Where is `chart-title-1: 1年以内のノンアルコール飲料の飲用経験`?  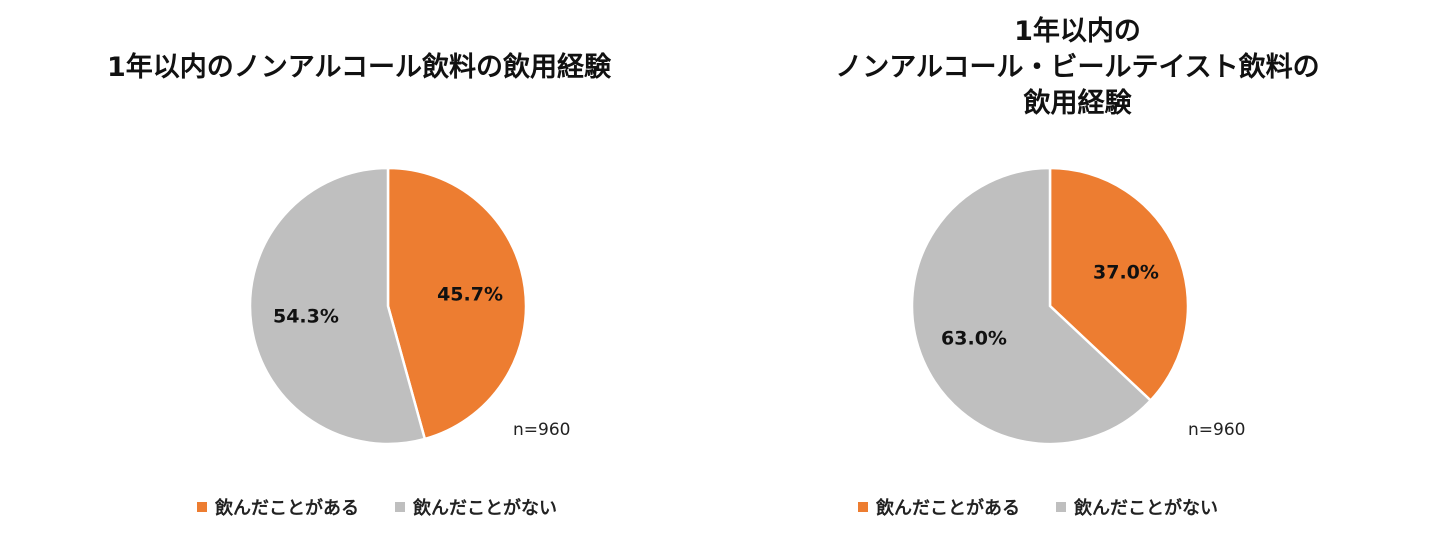 chart-title-1: 1年以内のノンアルコール飲料の飲用経験 is located at coordinates (359, 68).